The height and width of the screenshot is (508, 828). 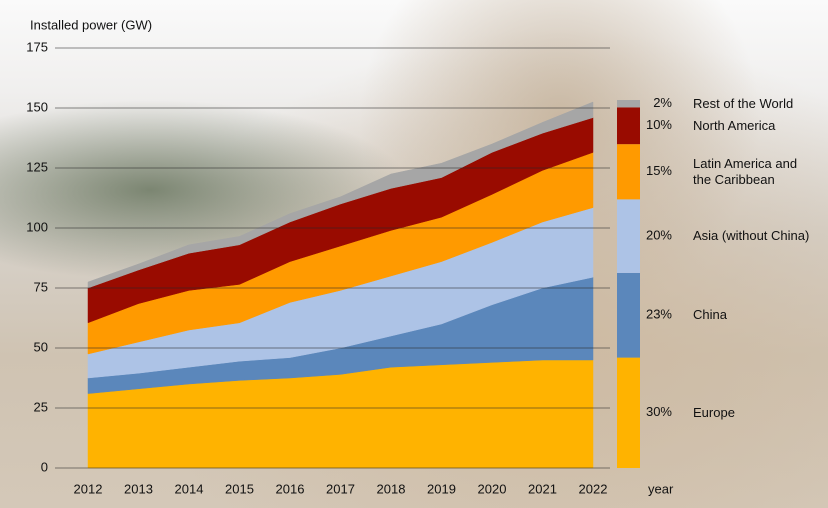 I want to click on share-label: 2%, so click(x=662, y=102).